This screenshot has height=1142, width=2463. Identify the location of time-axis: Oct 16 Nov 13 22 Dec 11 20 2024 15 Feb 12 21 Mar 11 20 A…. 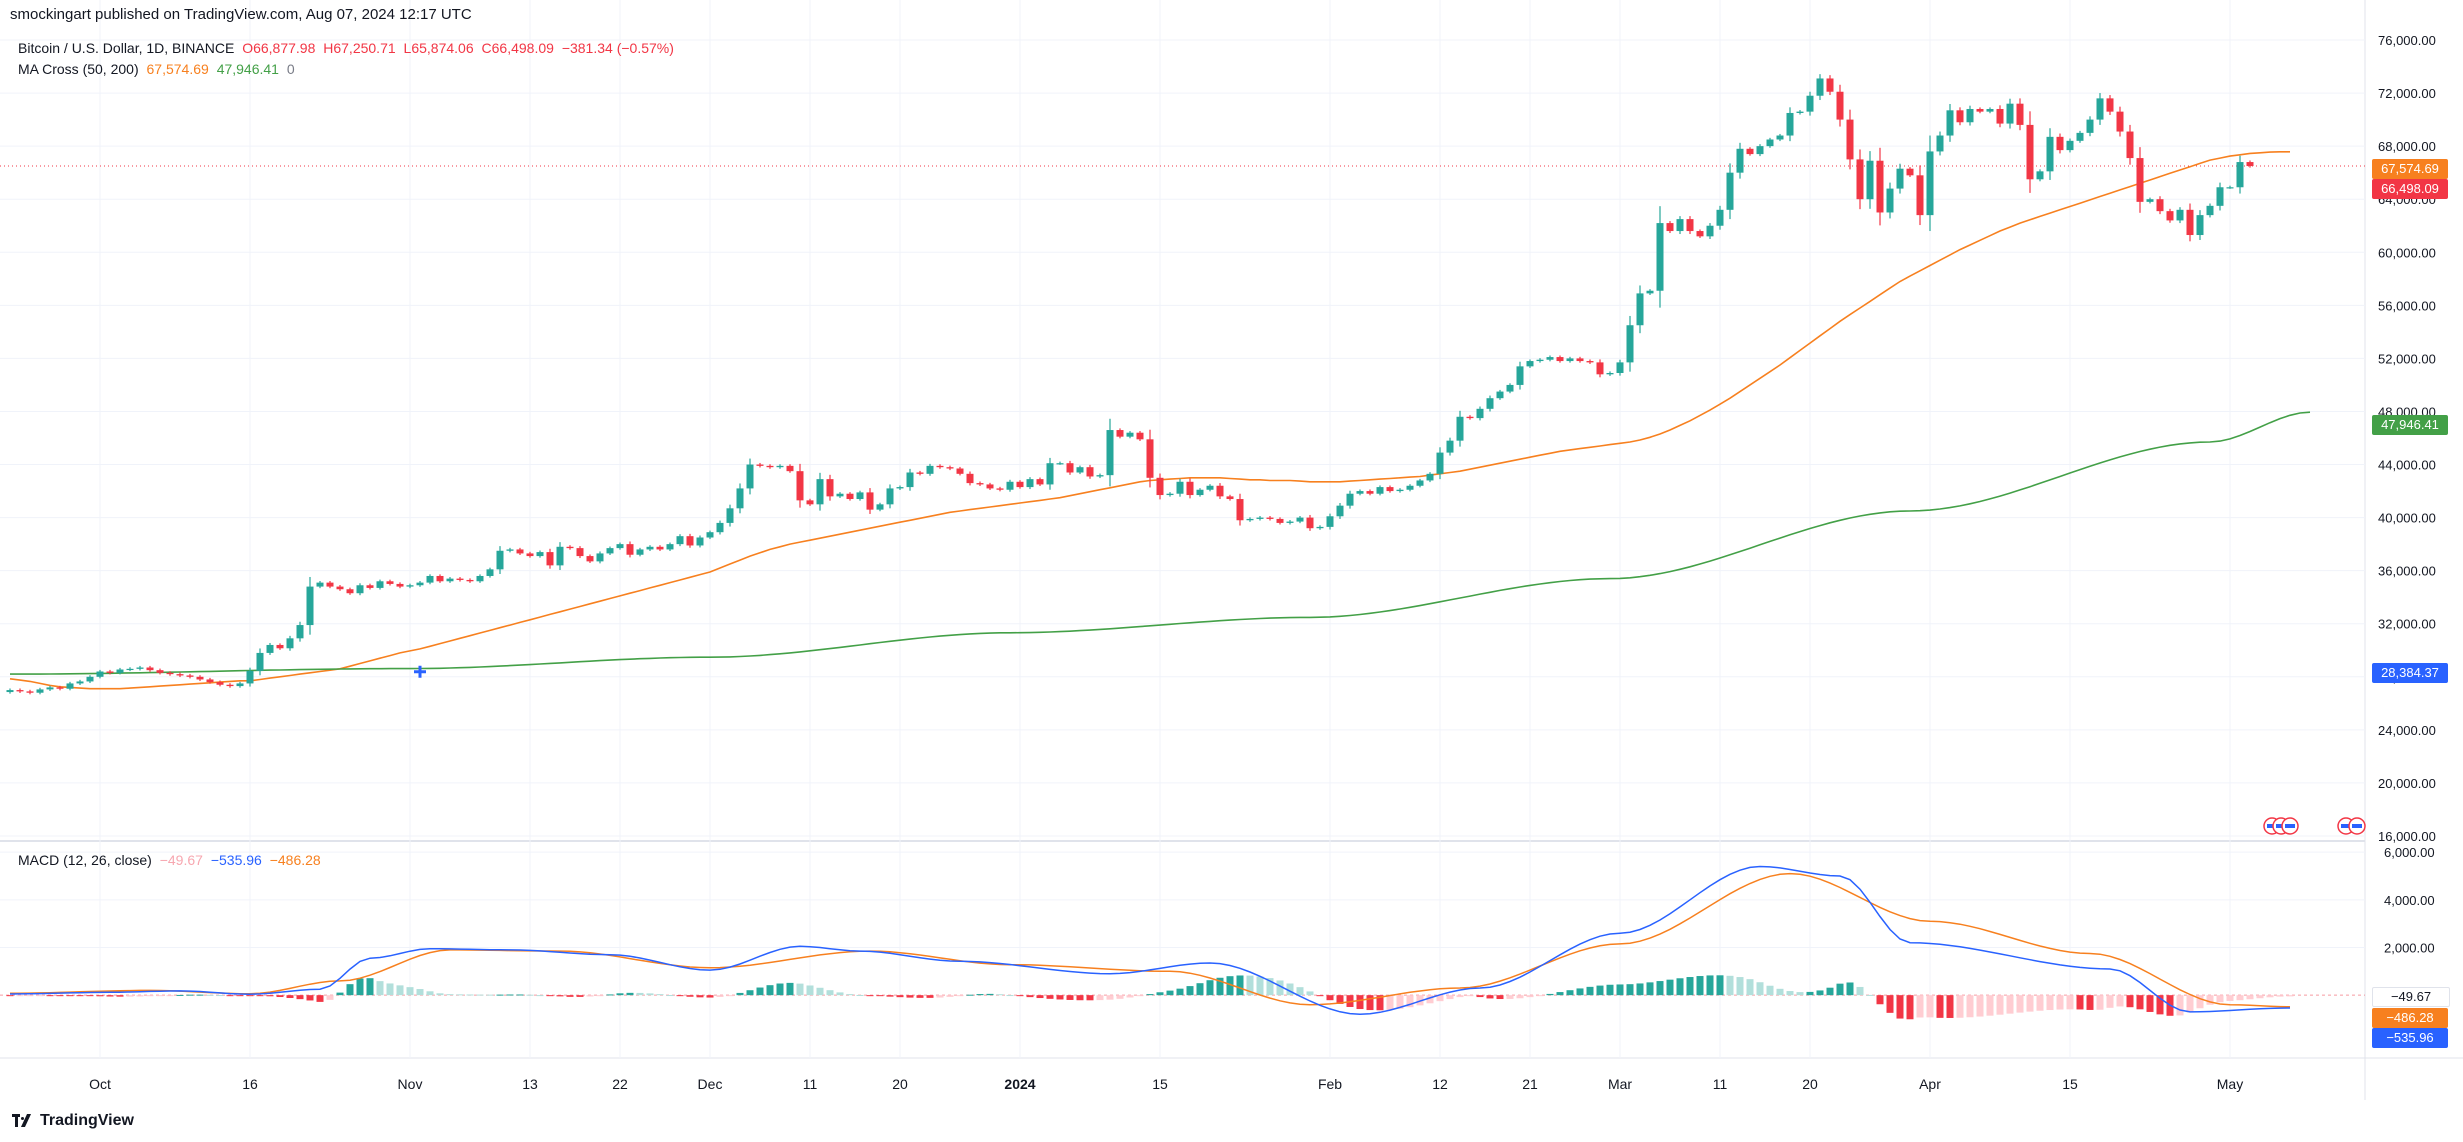
(1166, 1084).